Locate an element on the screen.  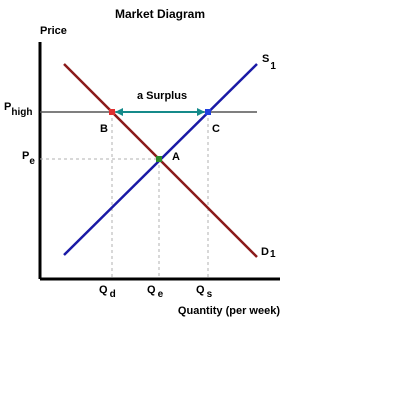
point-b-marker is located at coordinates (112, 112).